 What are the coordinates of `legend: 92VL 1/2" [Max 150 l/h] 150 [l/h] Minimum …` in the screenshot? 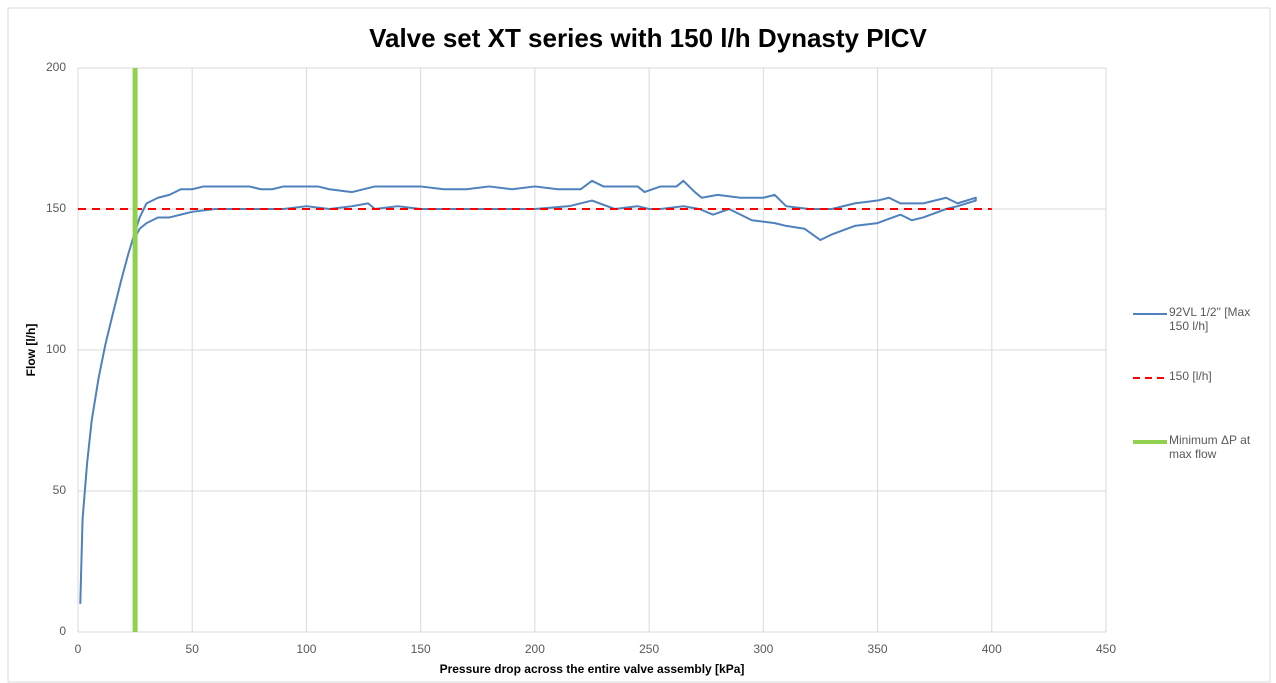 It's located at (1203, 401).